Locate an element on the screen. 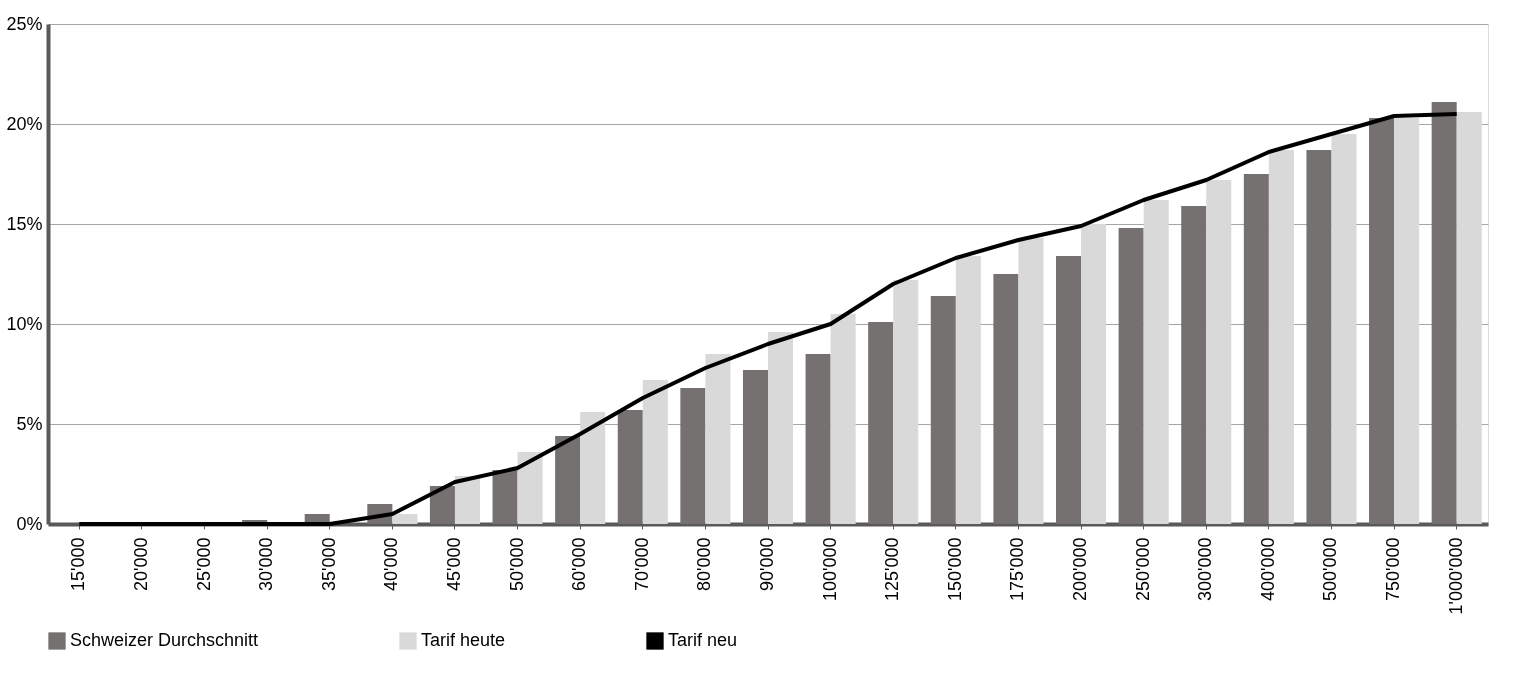 The image size is (1540, 686). y-tick-label: 20% is located at coordinates (24, 123).